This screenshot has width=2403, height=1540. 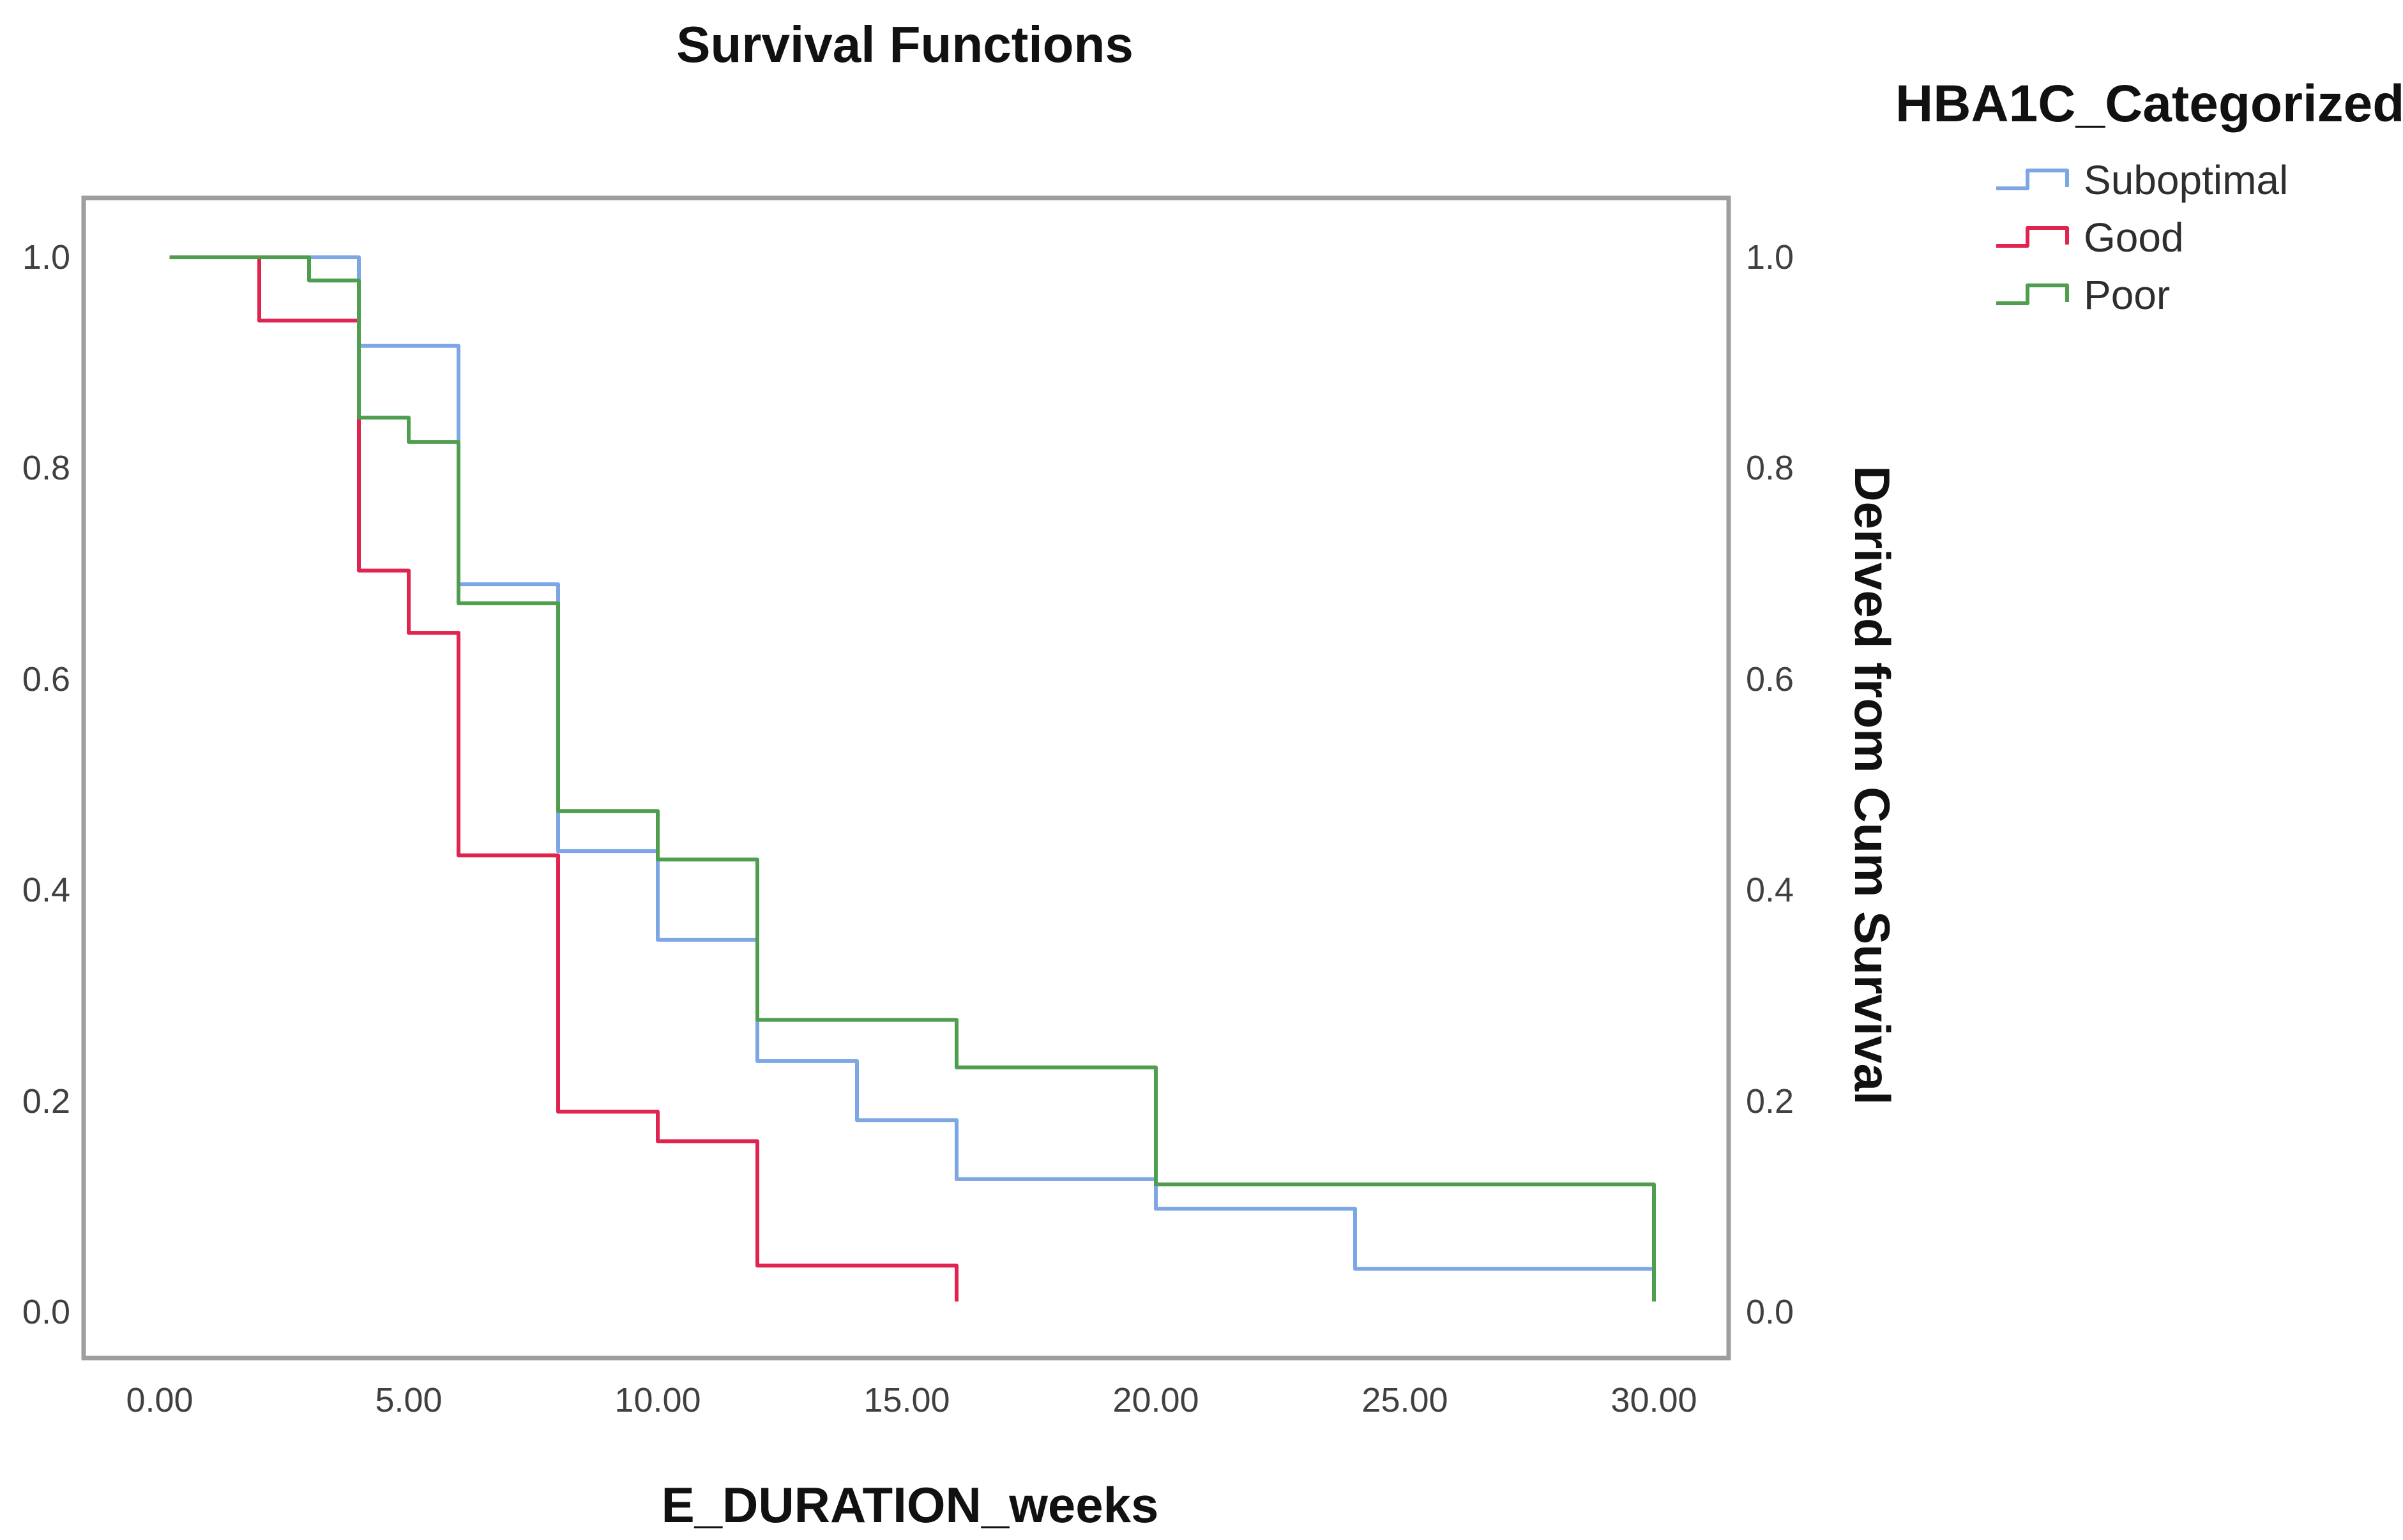 I want to click on y-tick-label-right: 0.4, so click(x=1770, y=890).